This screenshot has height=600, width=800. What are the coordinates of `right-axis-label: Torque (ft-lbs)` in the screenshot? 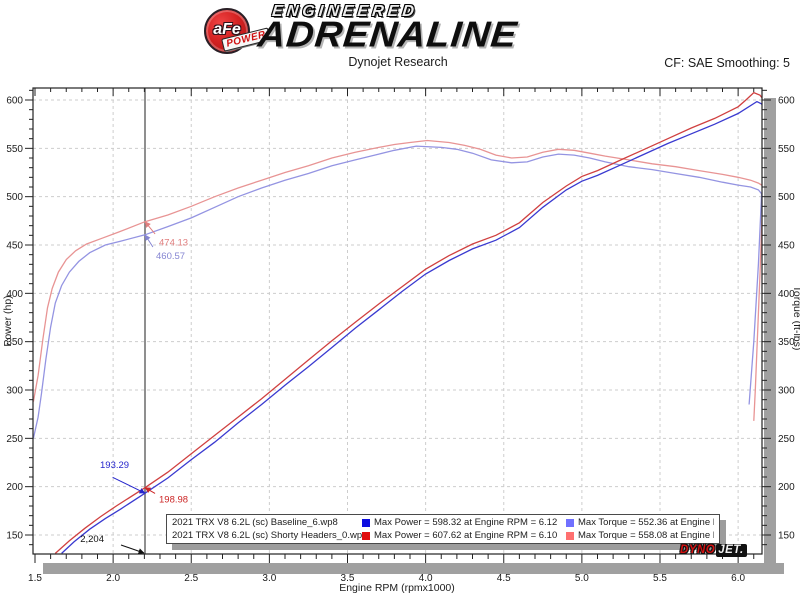 It's located at (795, 318).